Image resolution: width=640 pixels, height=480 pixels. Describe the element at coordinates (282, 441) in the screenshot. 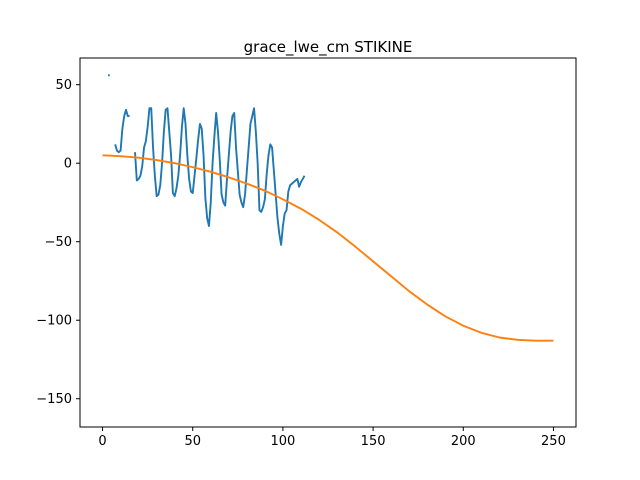

I see `x-tick-label: 100` at that location.